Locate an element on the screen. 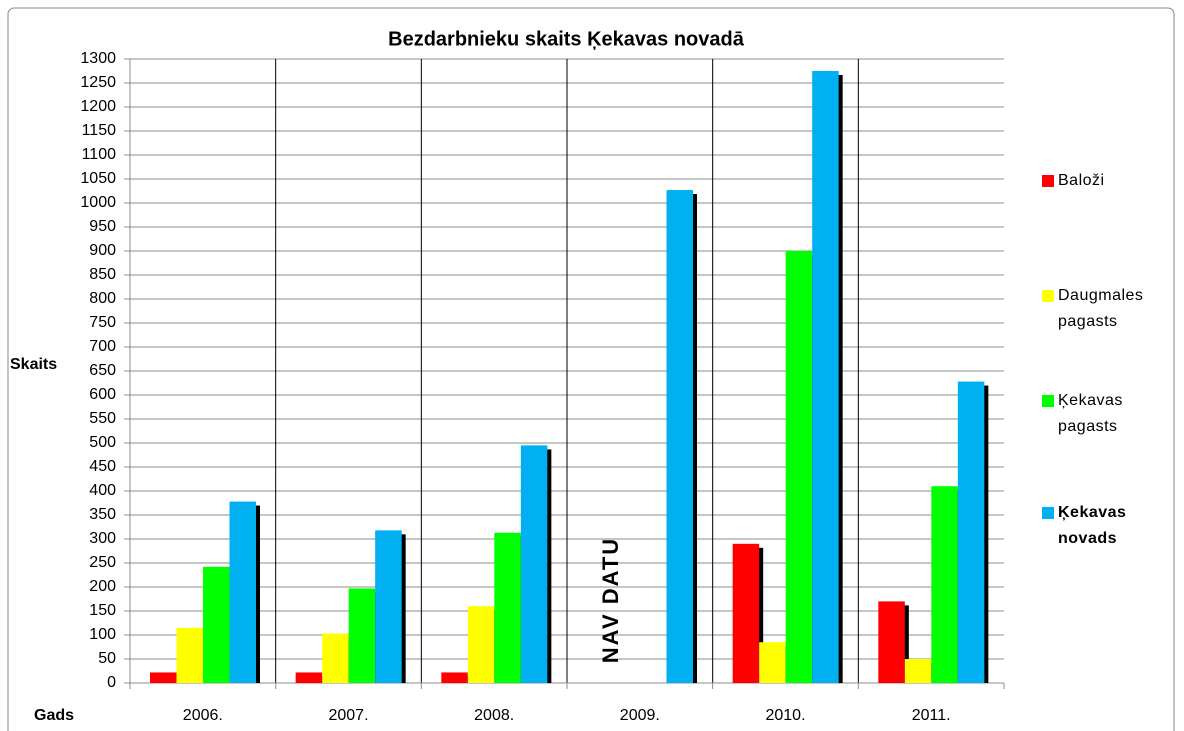  legend-label: Daugmales pagasts is located at coordinates (1101, 308).